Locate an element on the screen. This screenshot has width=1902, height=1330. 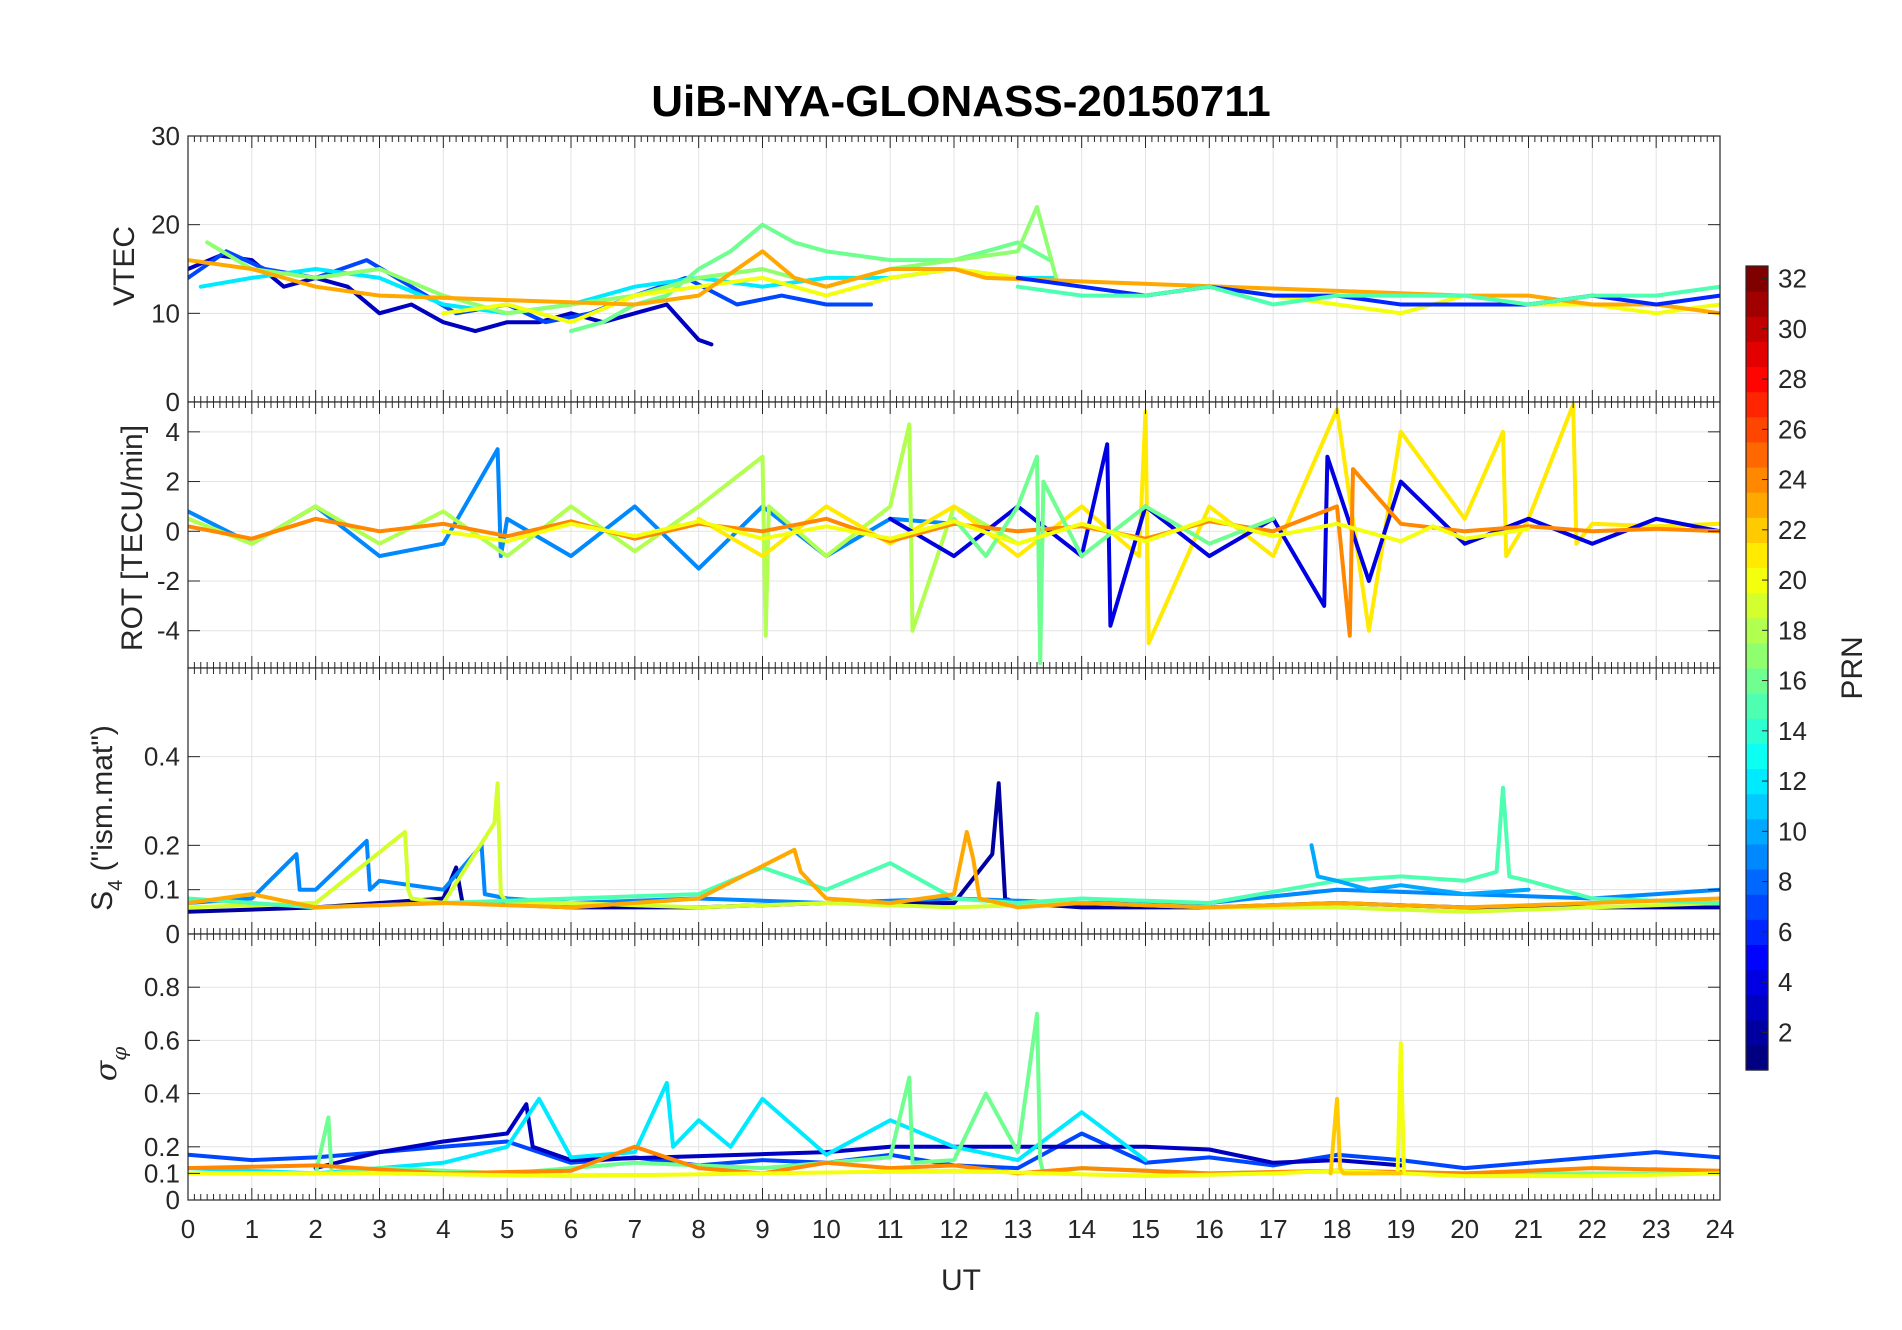
colorbar-tick-label: 22 is located at coordinates (1792, 530).